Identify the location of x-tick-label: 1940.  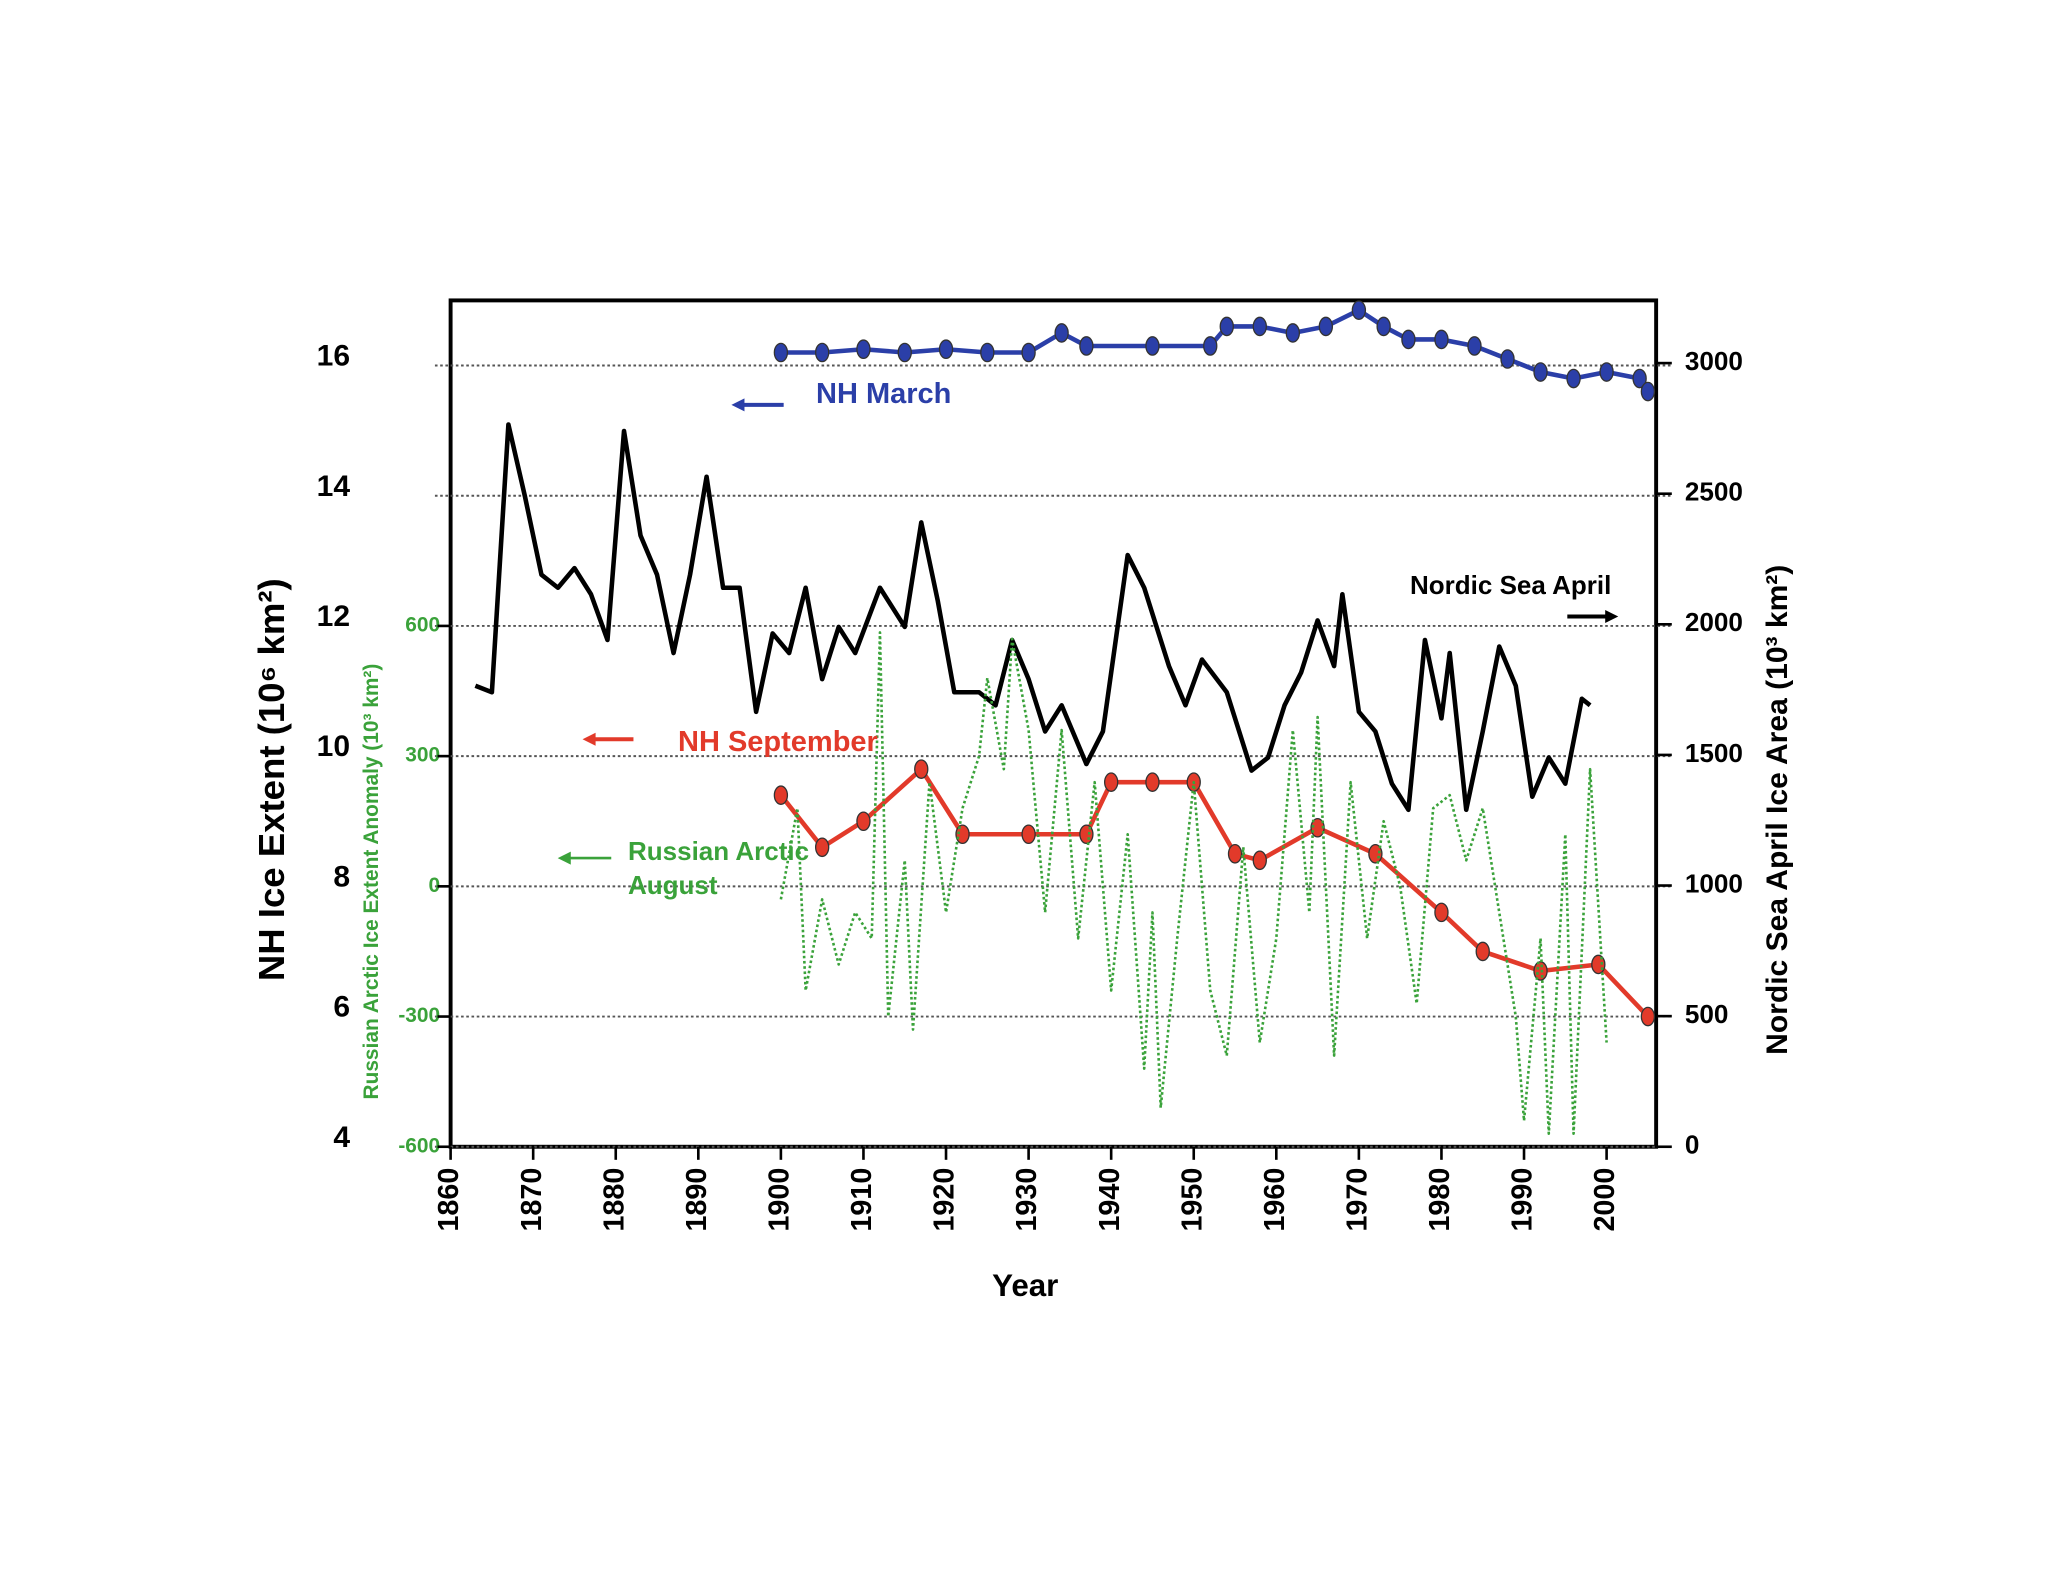
(1110, 1200).